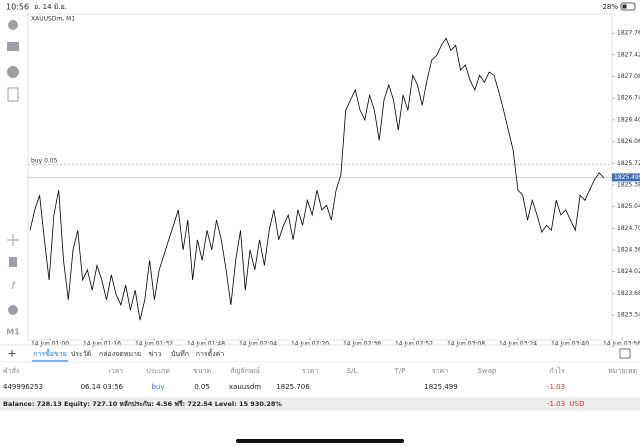  Describe the element at coordinates (13, 332) in the screenshot. I see `timeframe-button: M1` at that location.